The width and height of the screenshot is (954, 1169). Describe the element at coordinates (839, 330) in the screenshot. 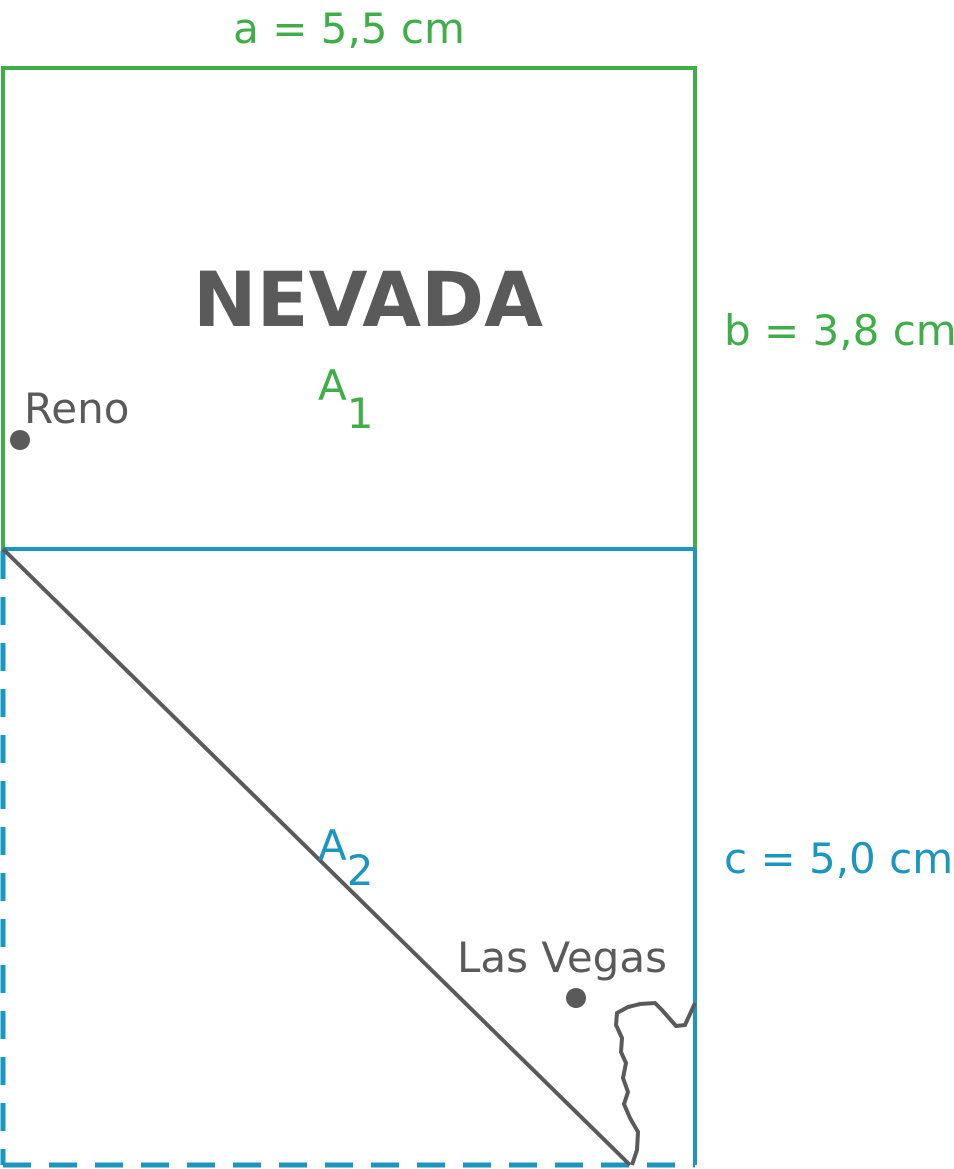

I see `dimension-b: b = 3,8 cm` at that location.